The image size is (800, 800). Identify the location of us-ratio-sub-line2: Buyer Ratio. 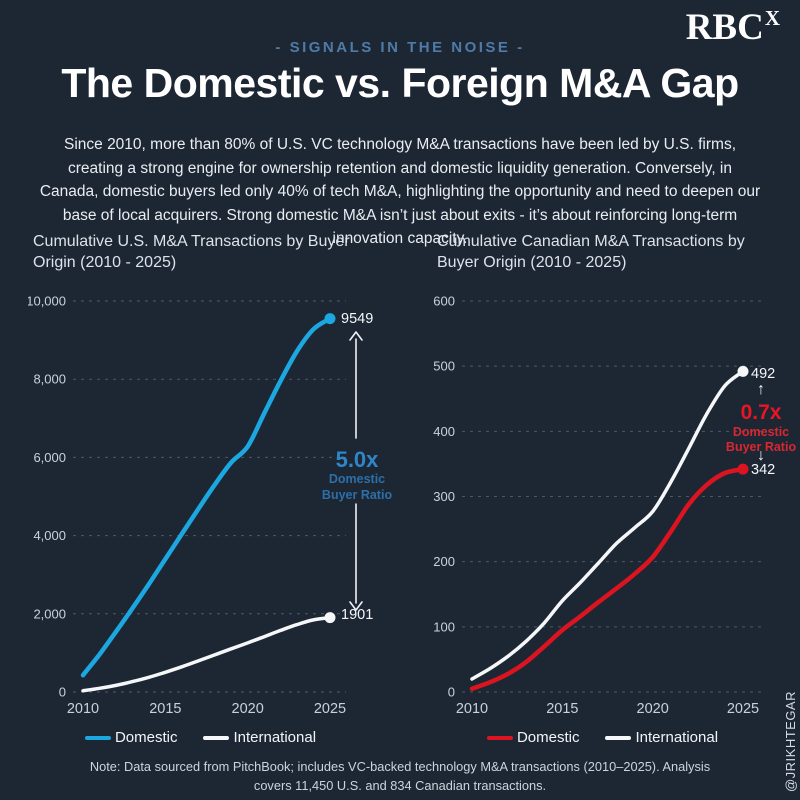
(357, 494).